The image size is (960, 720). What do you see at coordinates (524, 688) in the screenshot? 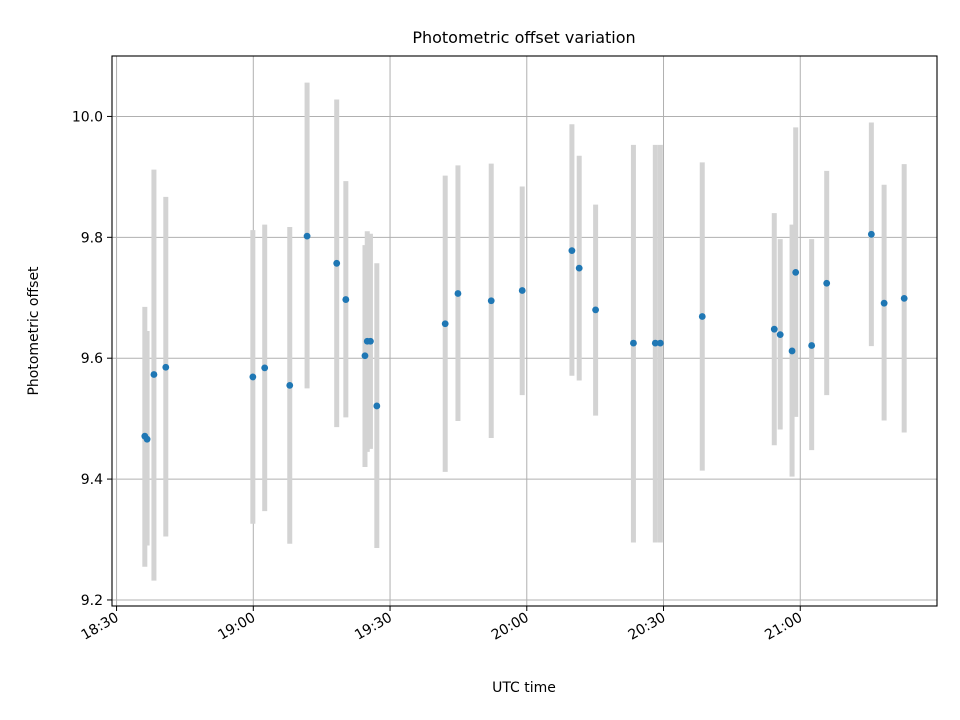
I see `x-axis-label: UTC time` at bounding box center [524, 688].